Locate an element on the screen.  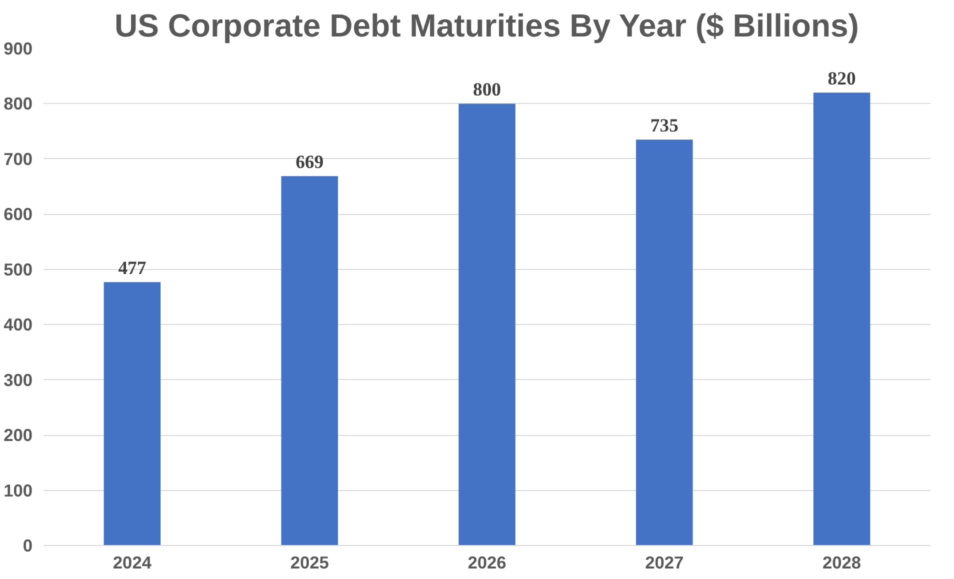
y-tick-label: 500 is located at coordinates (18, 269).